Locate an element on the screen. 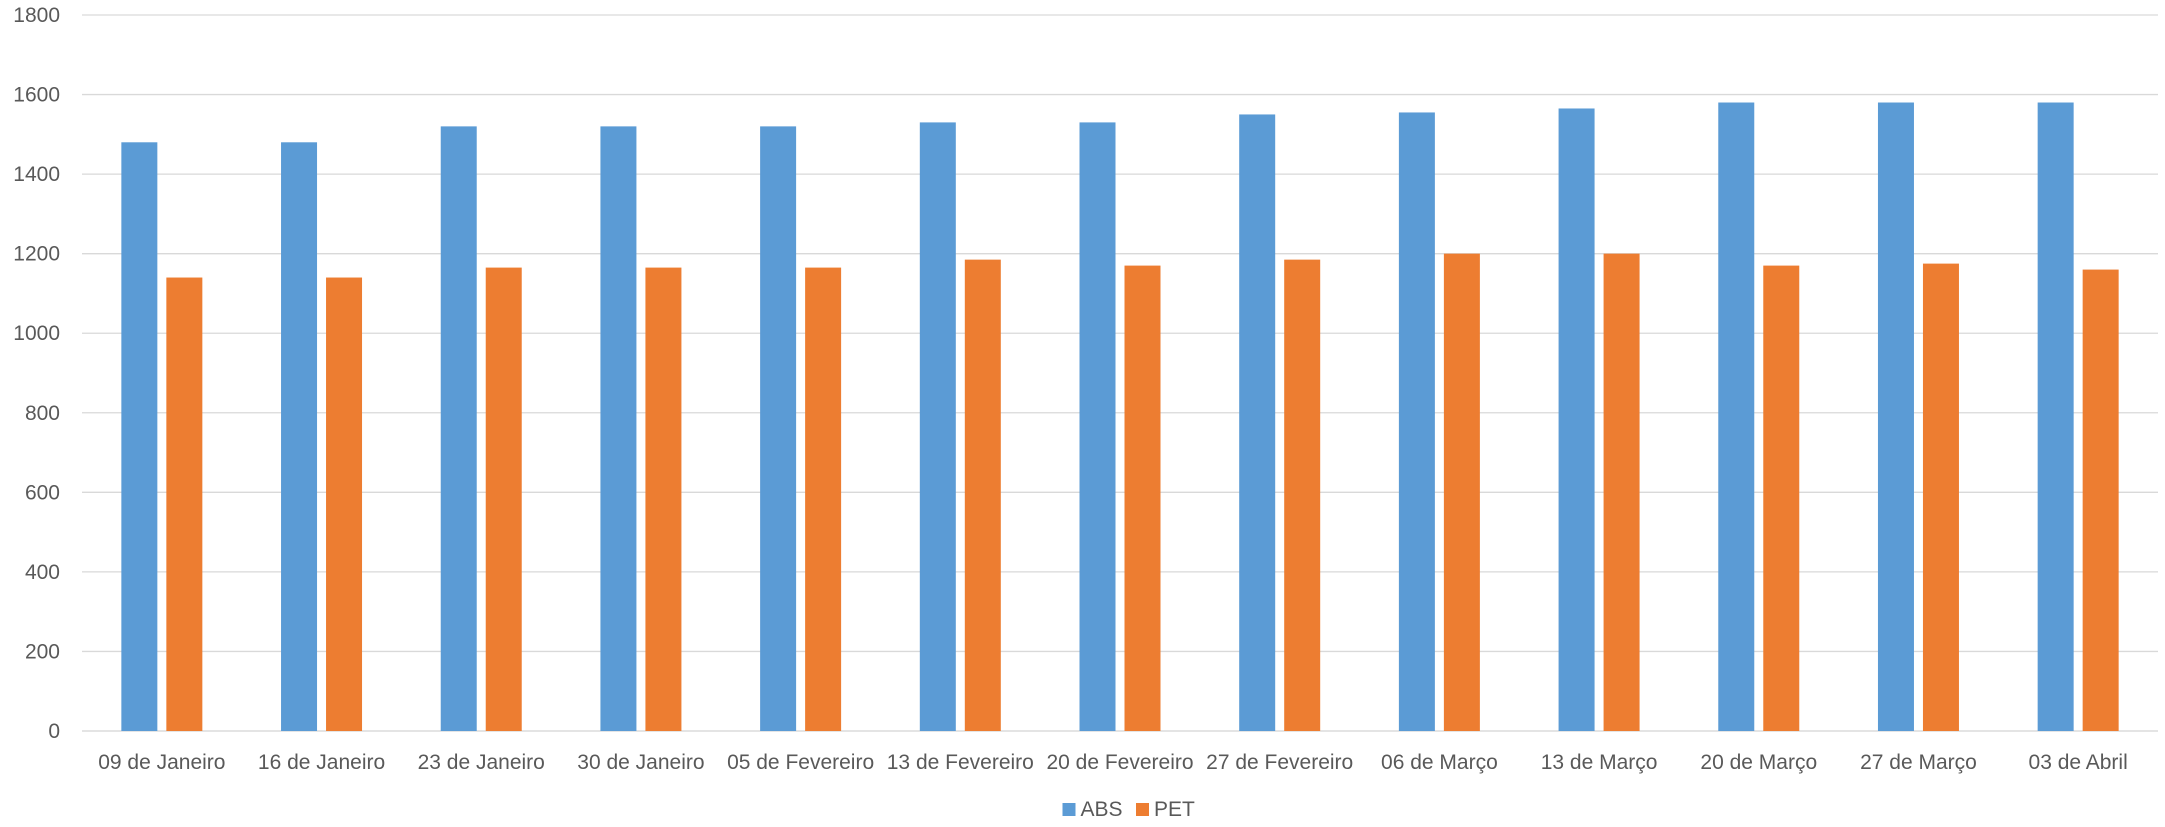  y-tick-label: 0 is located at coordinates (54, 731).